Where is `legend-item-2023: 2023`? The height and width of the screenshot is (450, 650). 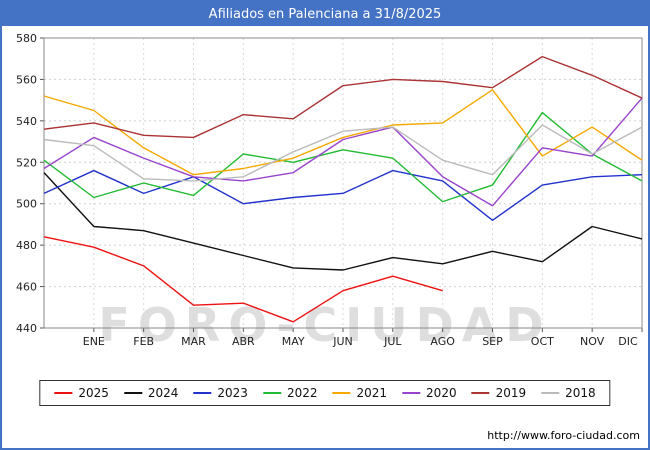 legend-item-2023: 2023 is located at coordinates (220, 393).